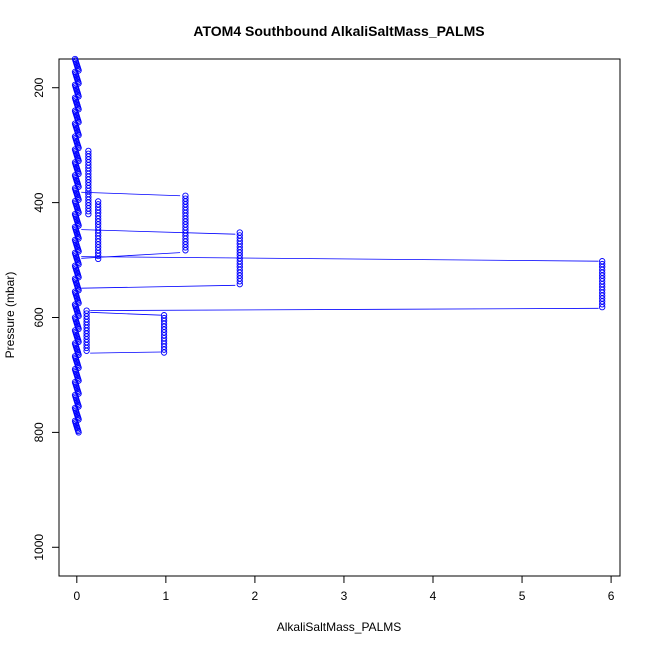  What do you see at coordinates (166, 596) in the screenshot?
I see `x-tick-label: 1` at bounding box center [166, 596].